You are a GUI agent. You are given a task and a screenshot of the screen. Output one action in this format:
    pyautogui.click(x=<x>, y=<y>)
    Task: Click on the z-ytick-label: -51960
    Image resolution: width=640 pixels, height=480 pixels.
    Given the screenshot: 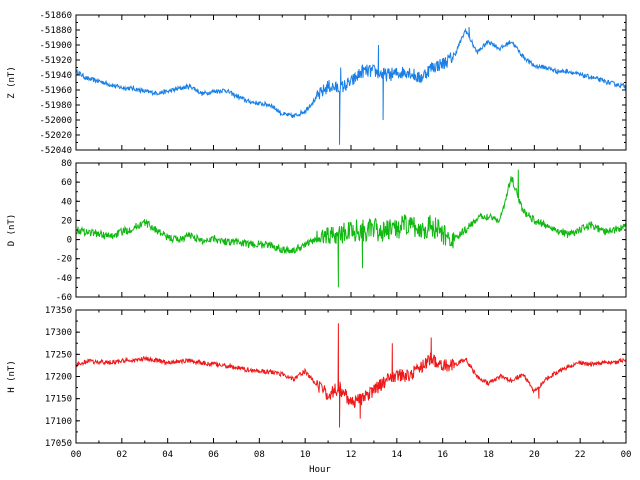 What is the action you would take?
    pyautogui.click(x=55, y=91)
    